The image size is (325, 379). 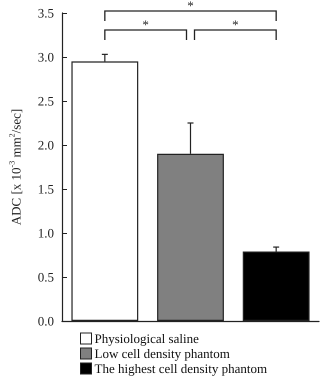 What do you see at coordinates (147, 338) in the screenshot?
I see `legend-label: Physiological saline` at bounding box center [147, 338].